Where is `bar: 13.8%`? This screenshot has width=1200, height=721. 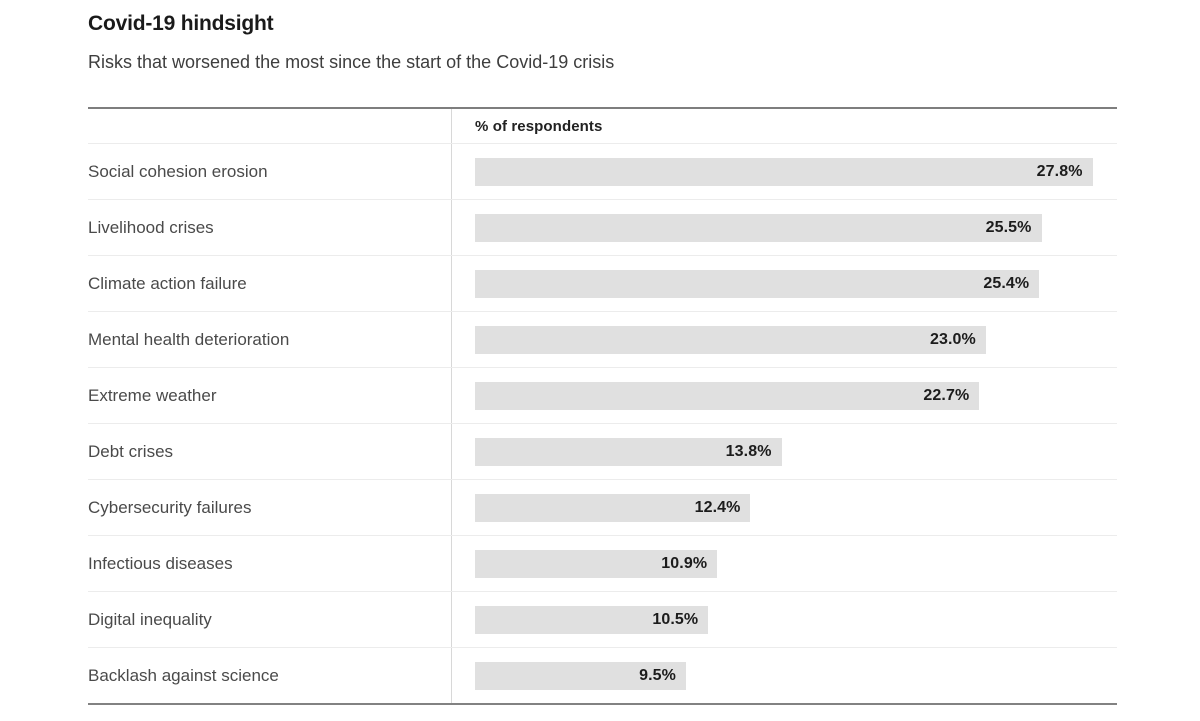
bar: 13.8% is located at coordinates (628, 451).